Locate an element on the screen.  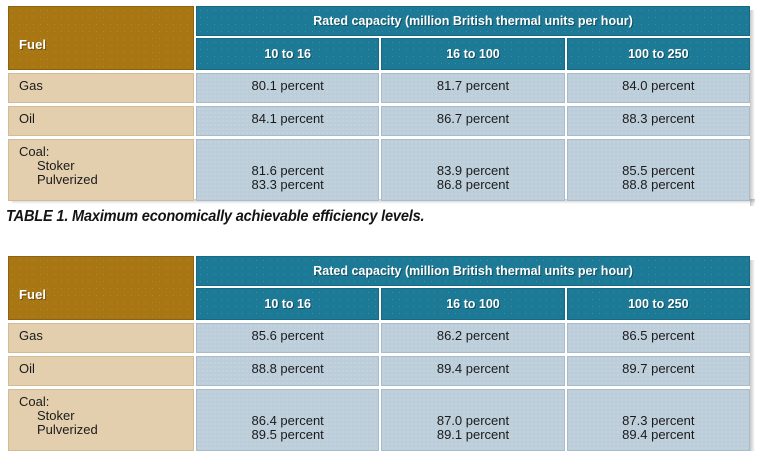
table-2-header-row-sub: 10 to 16 16 to 100 100 to 250 is located at coordinates (379, 304).